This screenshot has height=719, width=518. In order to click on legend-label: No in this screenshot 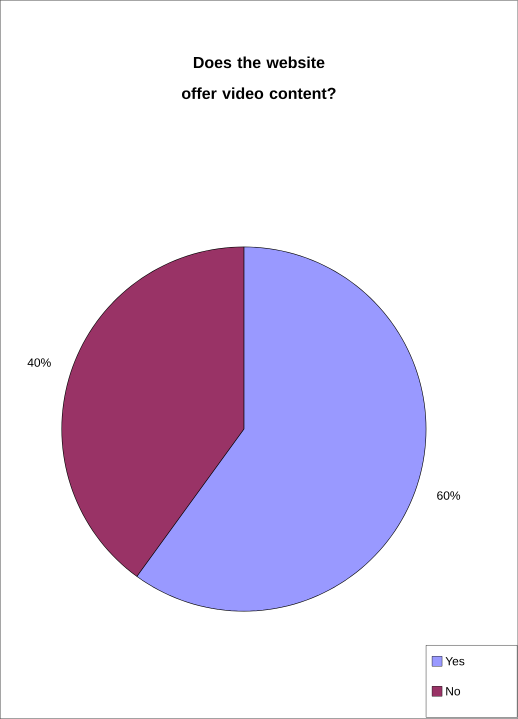, I will do `click(453, 691)`.